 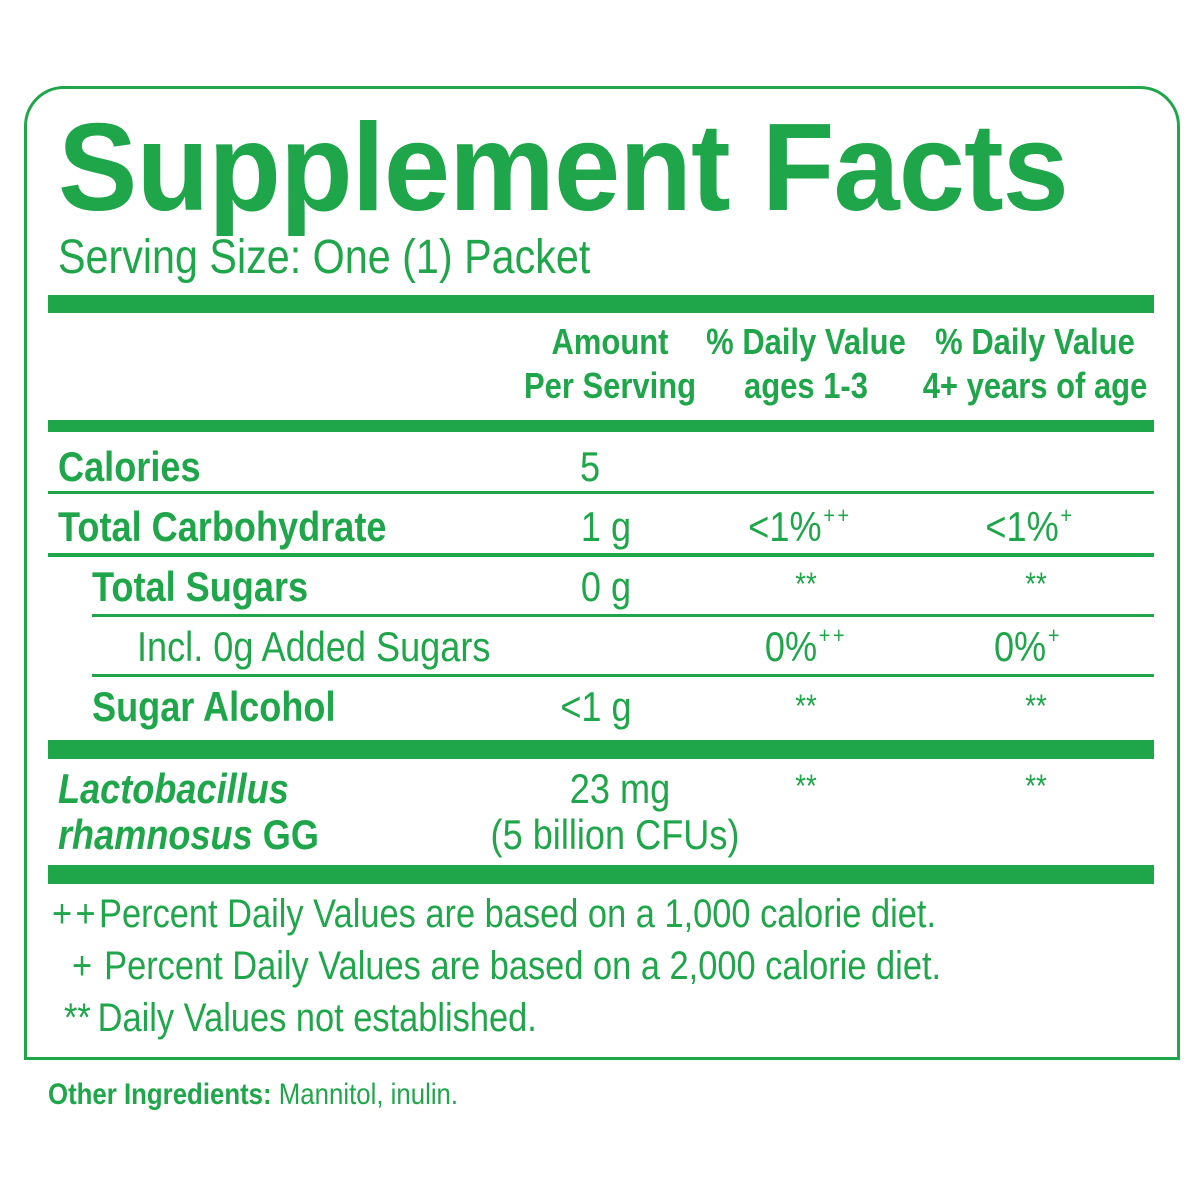 What do you see at coordinates (200, 586) in the screenshot?
I see `row-name: Total Sugars` at bounding box center [200, 586].